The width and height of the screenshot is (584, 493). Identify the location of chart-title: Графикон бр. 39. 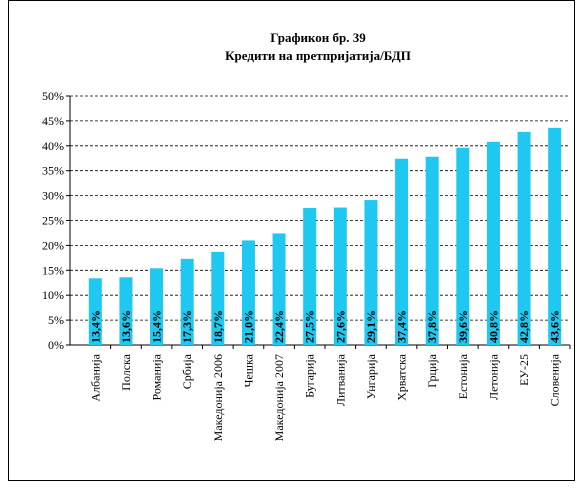
(318, 37).